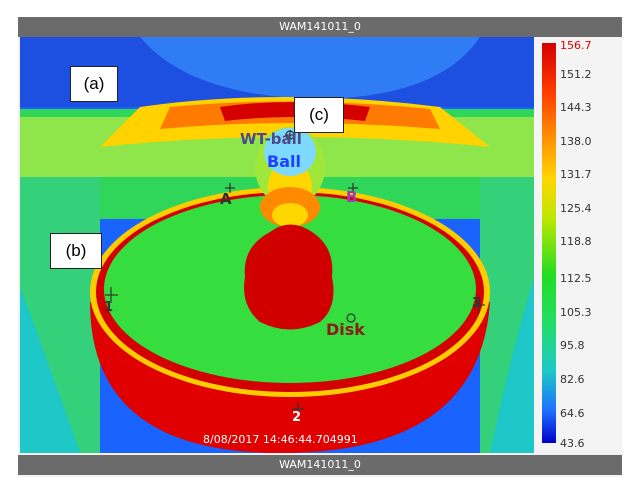 Image resolution: width=640 pixels, height=492 pixels. I want to click on scale-tick: 144.3, so click(576, 107).